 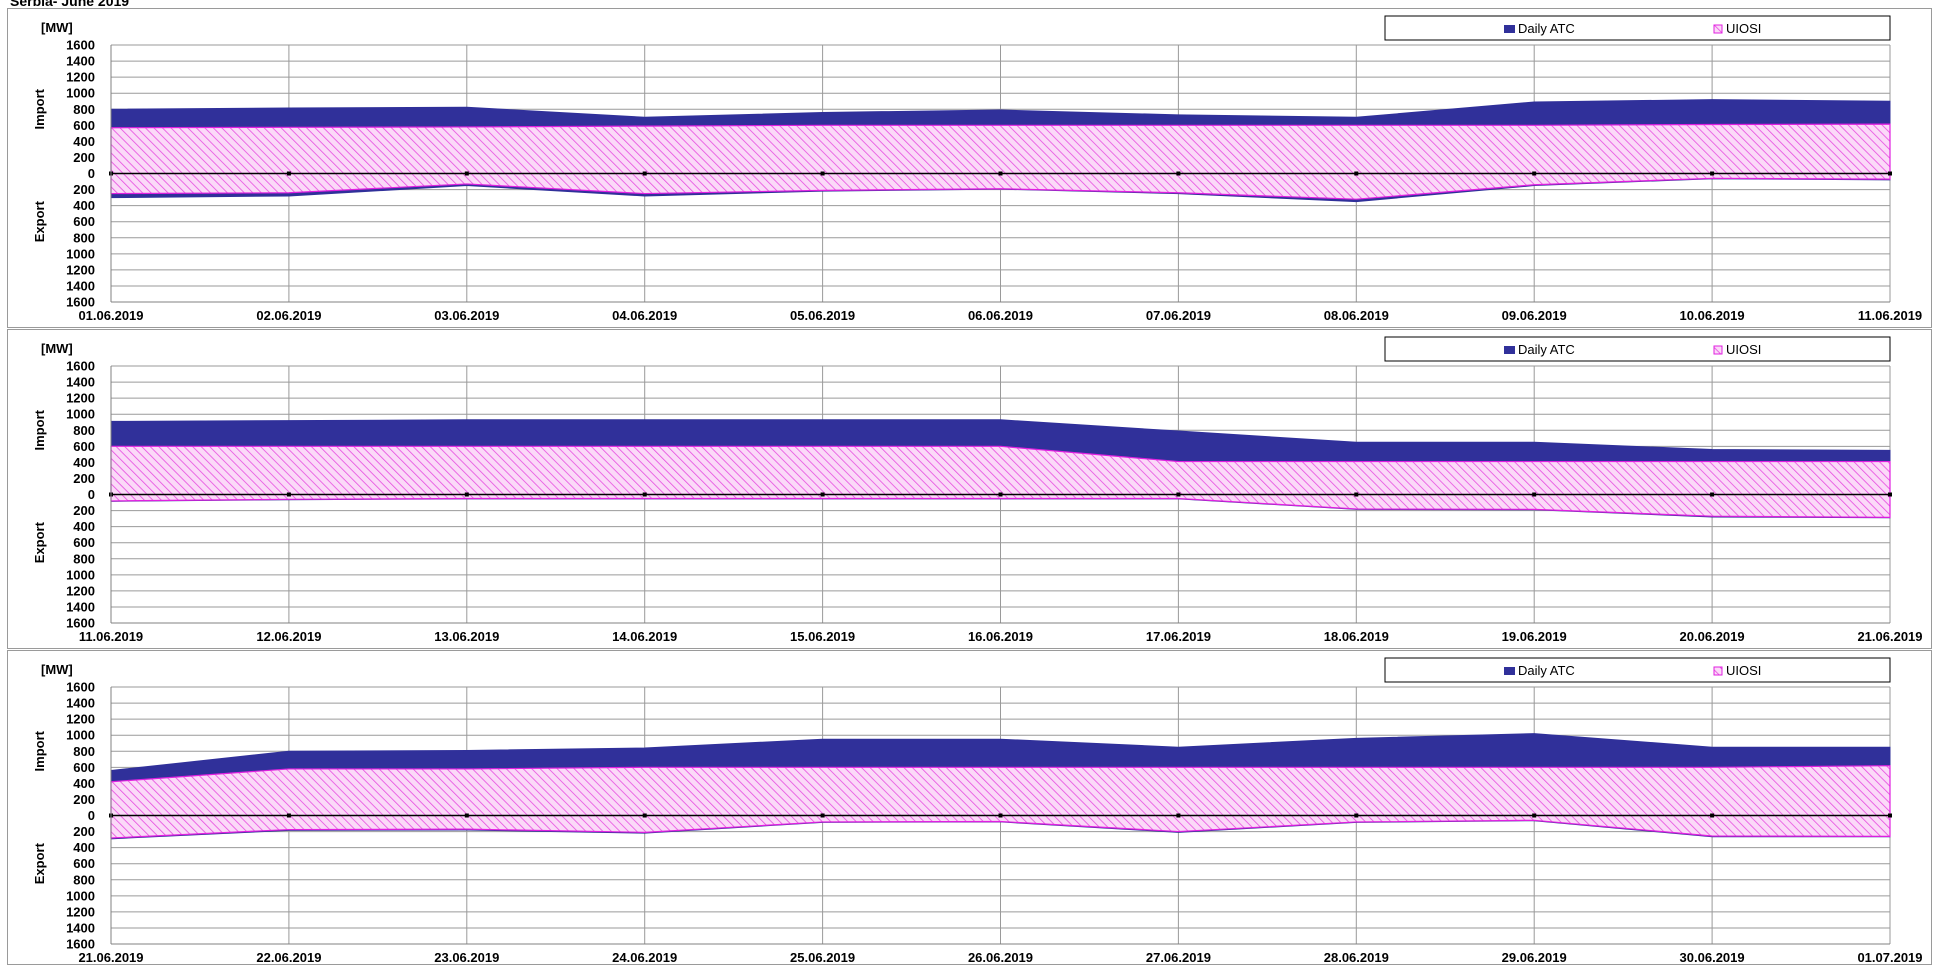 I want to click on x-tick-label: 01.07.2019, so click(x=1889, y=957).